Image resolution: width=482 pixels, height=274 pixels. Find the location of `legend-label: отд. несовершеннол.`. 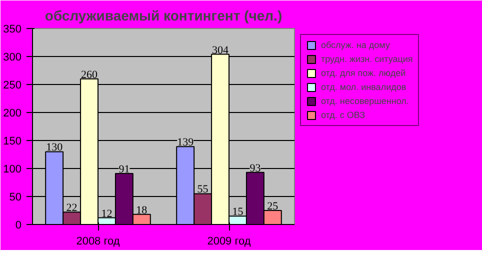

legend-label: отд. несовершеннол. is located at coordinates (365, 101).